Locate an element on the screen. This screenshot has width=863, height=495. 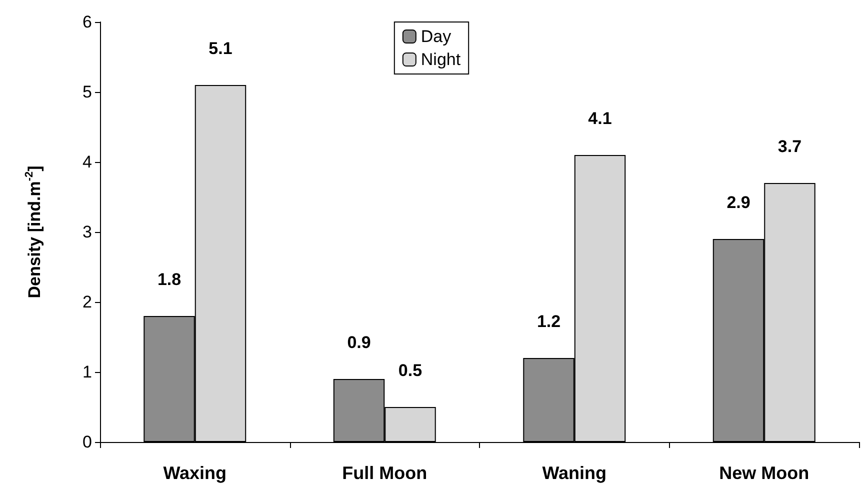
legend-label: Night is located at coordinates (440, 59).